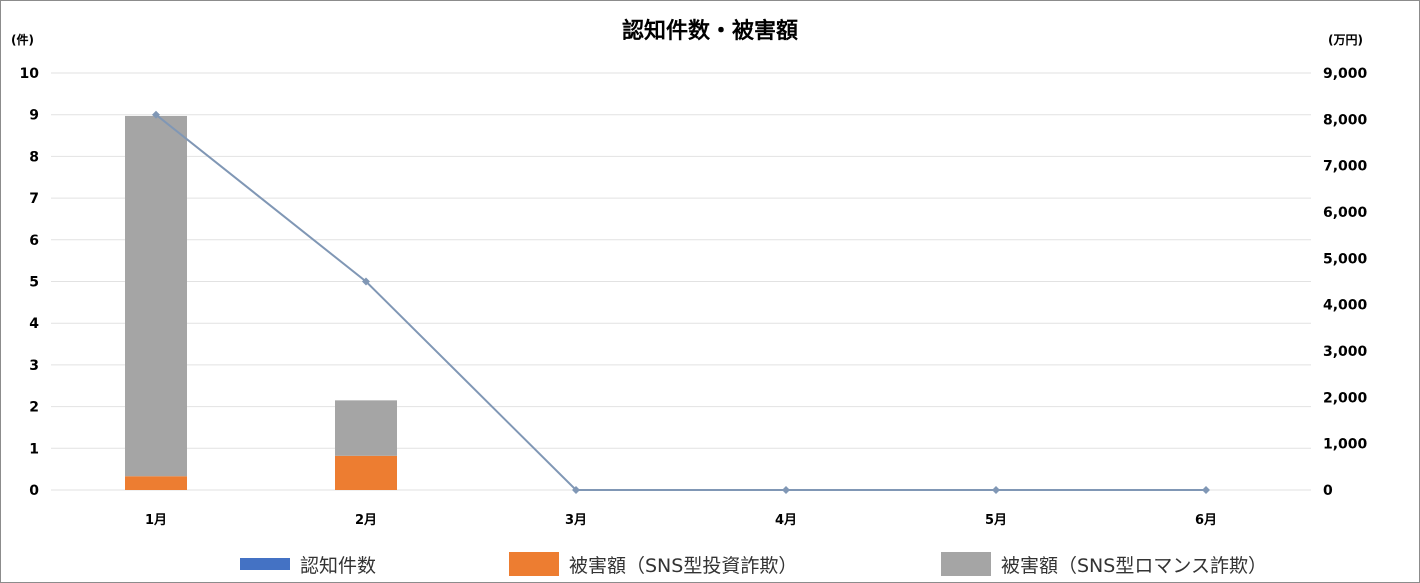 This screenshot has width=1420, height=583. Describe the element at coordinates (30, 74) in the screenshot. I see `left-tick-label: 10` at that location.